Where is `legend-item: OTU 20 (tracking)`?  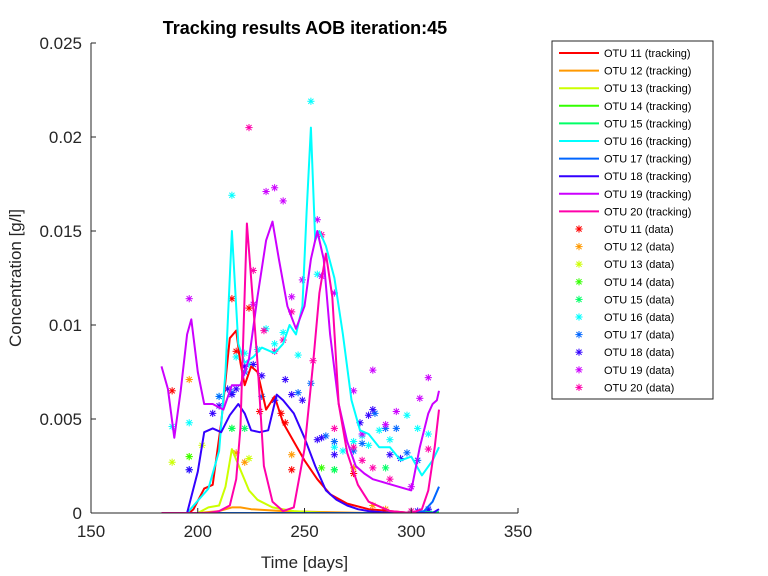
legend-item: OTU 20 (tracking) is located at coordinates (625, 212).